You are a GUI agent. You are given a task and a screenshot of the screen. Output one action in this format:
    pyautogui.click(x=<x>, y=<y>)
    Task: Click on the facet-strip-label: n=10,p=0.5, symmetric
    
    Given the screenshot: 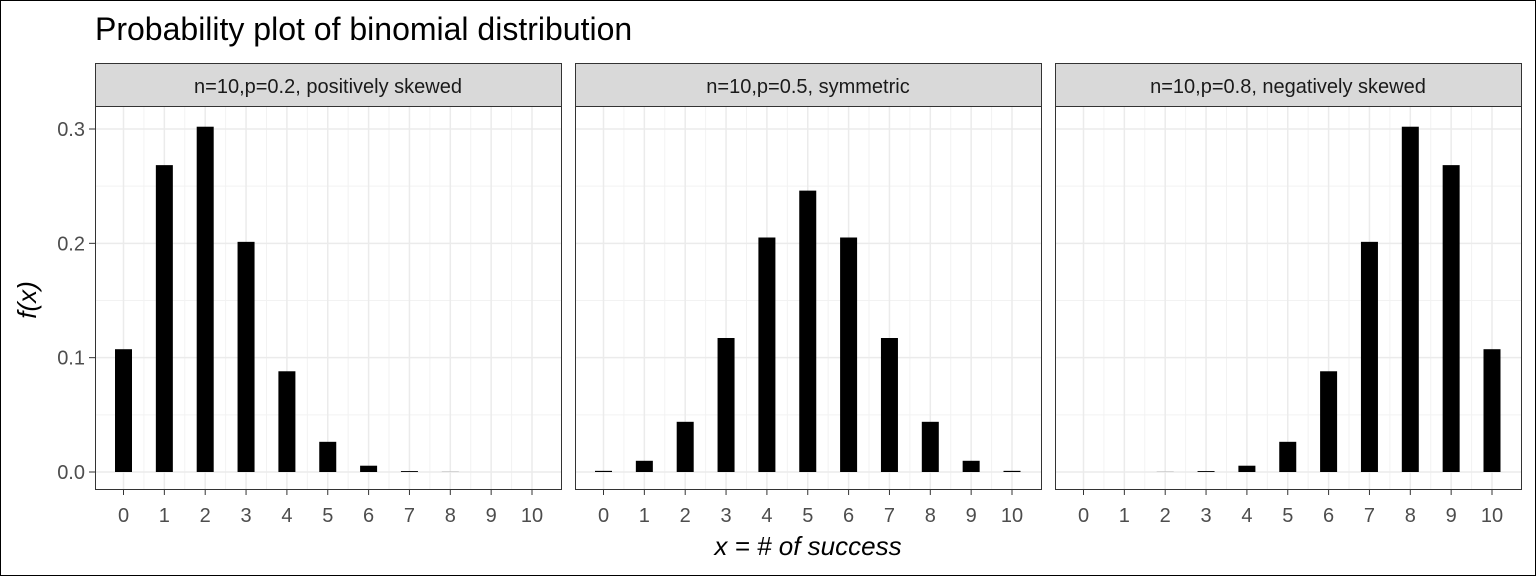 What is the action you would take?
    pyautogui.click(x=807, y=87)
    